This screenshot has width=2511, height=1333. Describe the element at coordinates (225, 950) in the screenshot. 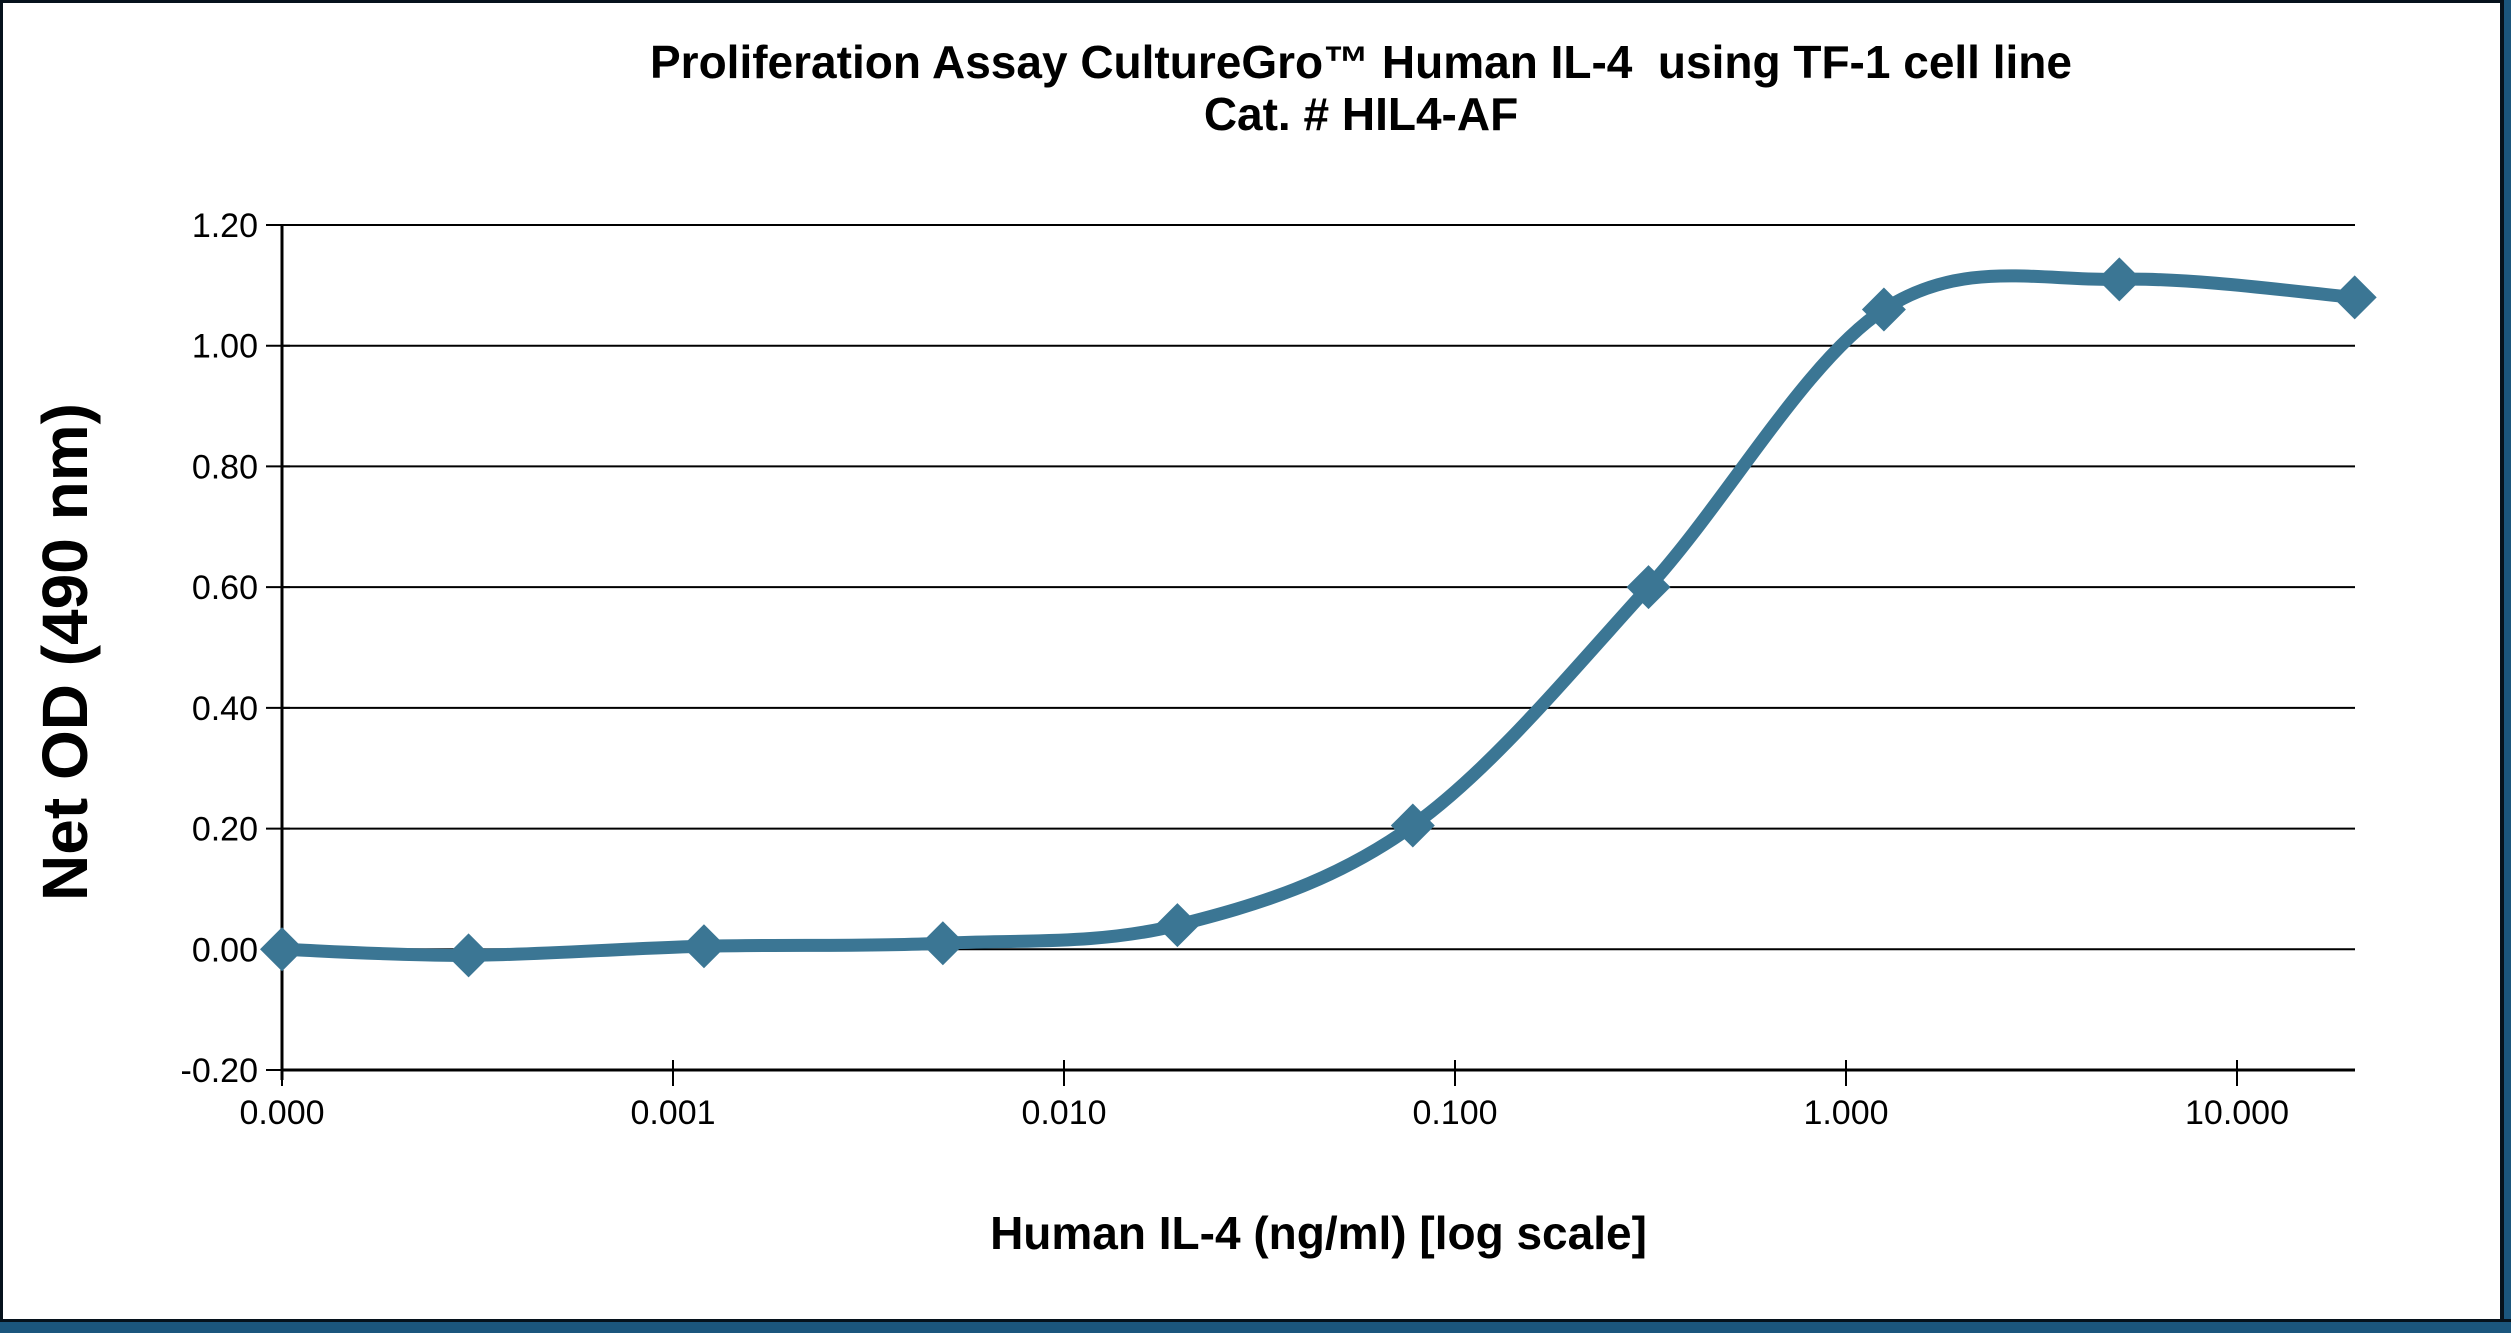

I see `y-tick-label: 0.00` at that location.